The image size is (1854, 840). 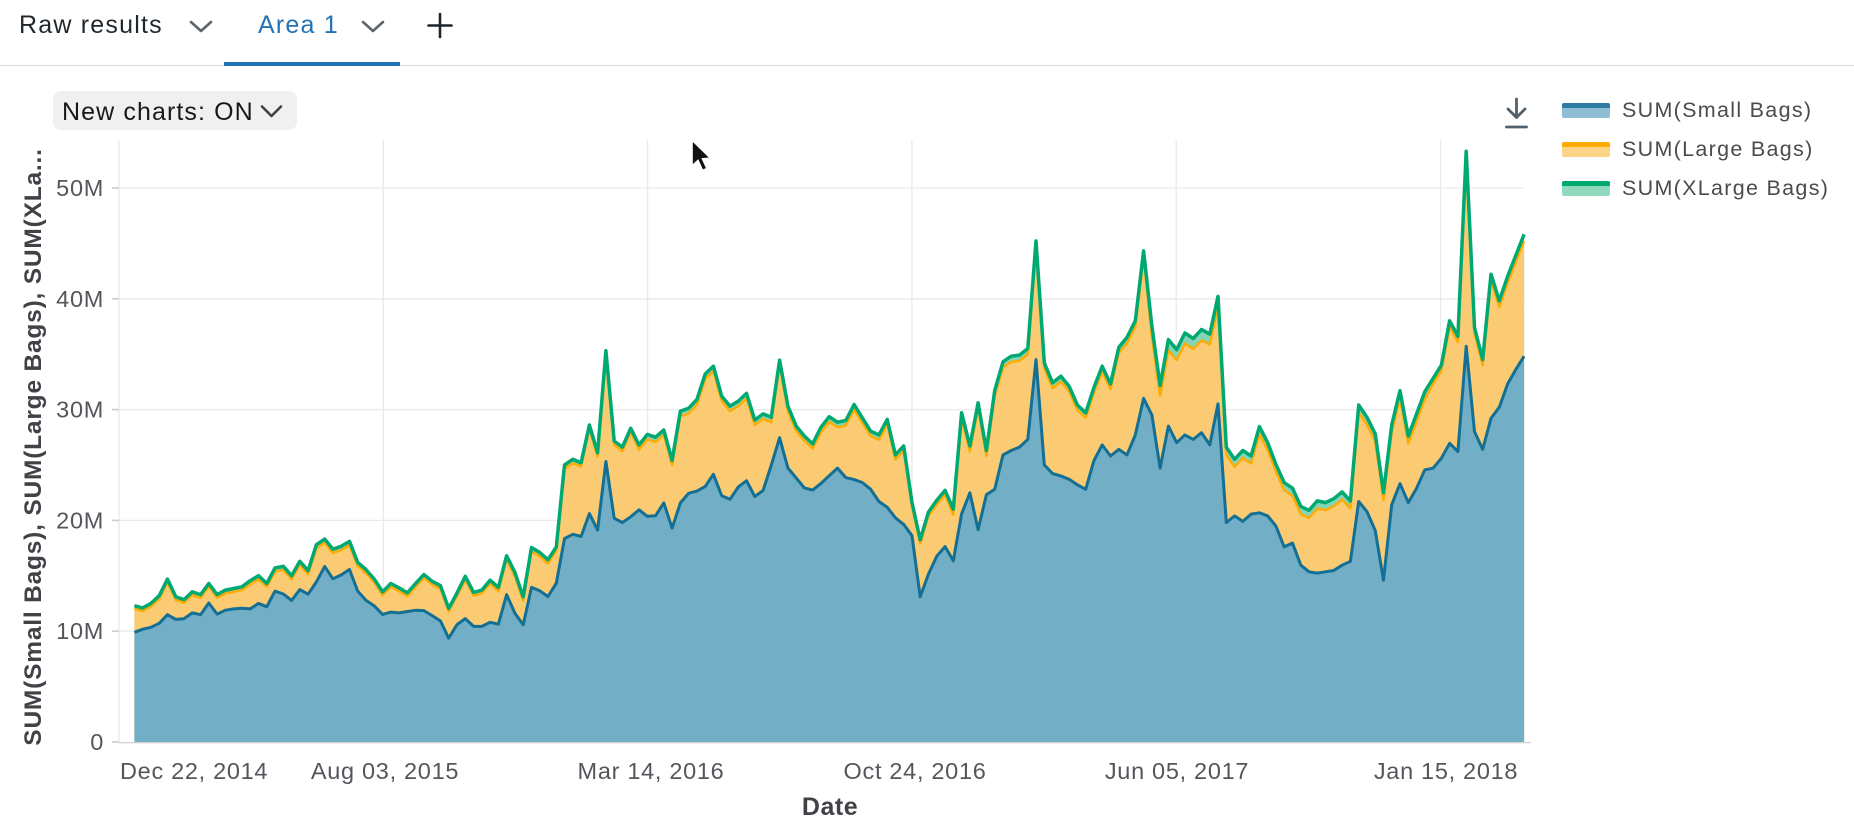 What do you see at coordinates (1446, 771) in the screenshot?
I see `svg-text: Jan 15, 2018` at bounding box center [1446, 771].